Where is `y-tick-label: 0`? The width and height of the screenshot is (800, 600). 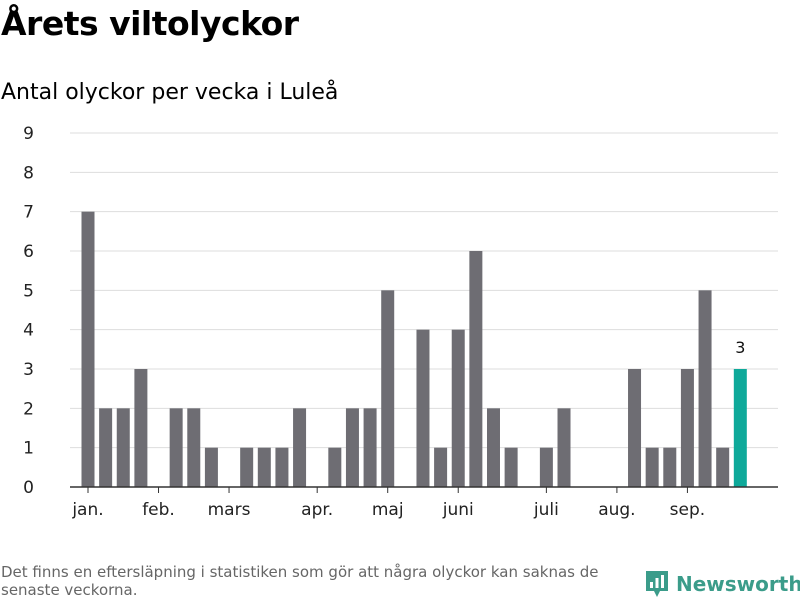 y-tick-label: 0 is located at coordinates (28, 488).